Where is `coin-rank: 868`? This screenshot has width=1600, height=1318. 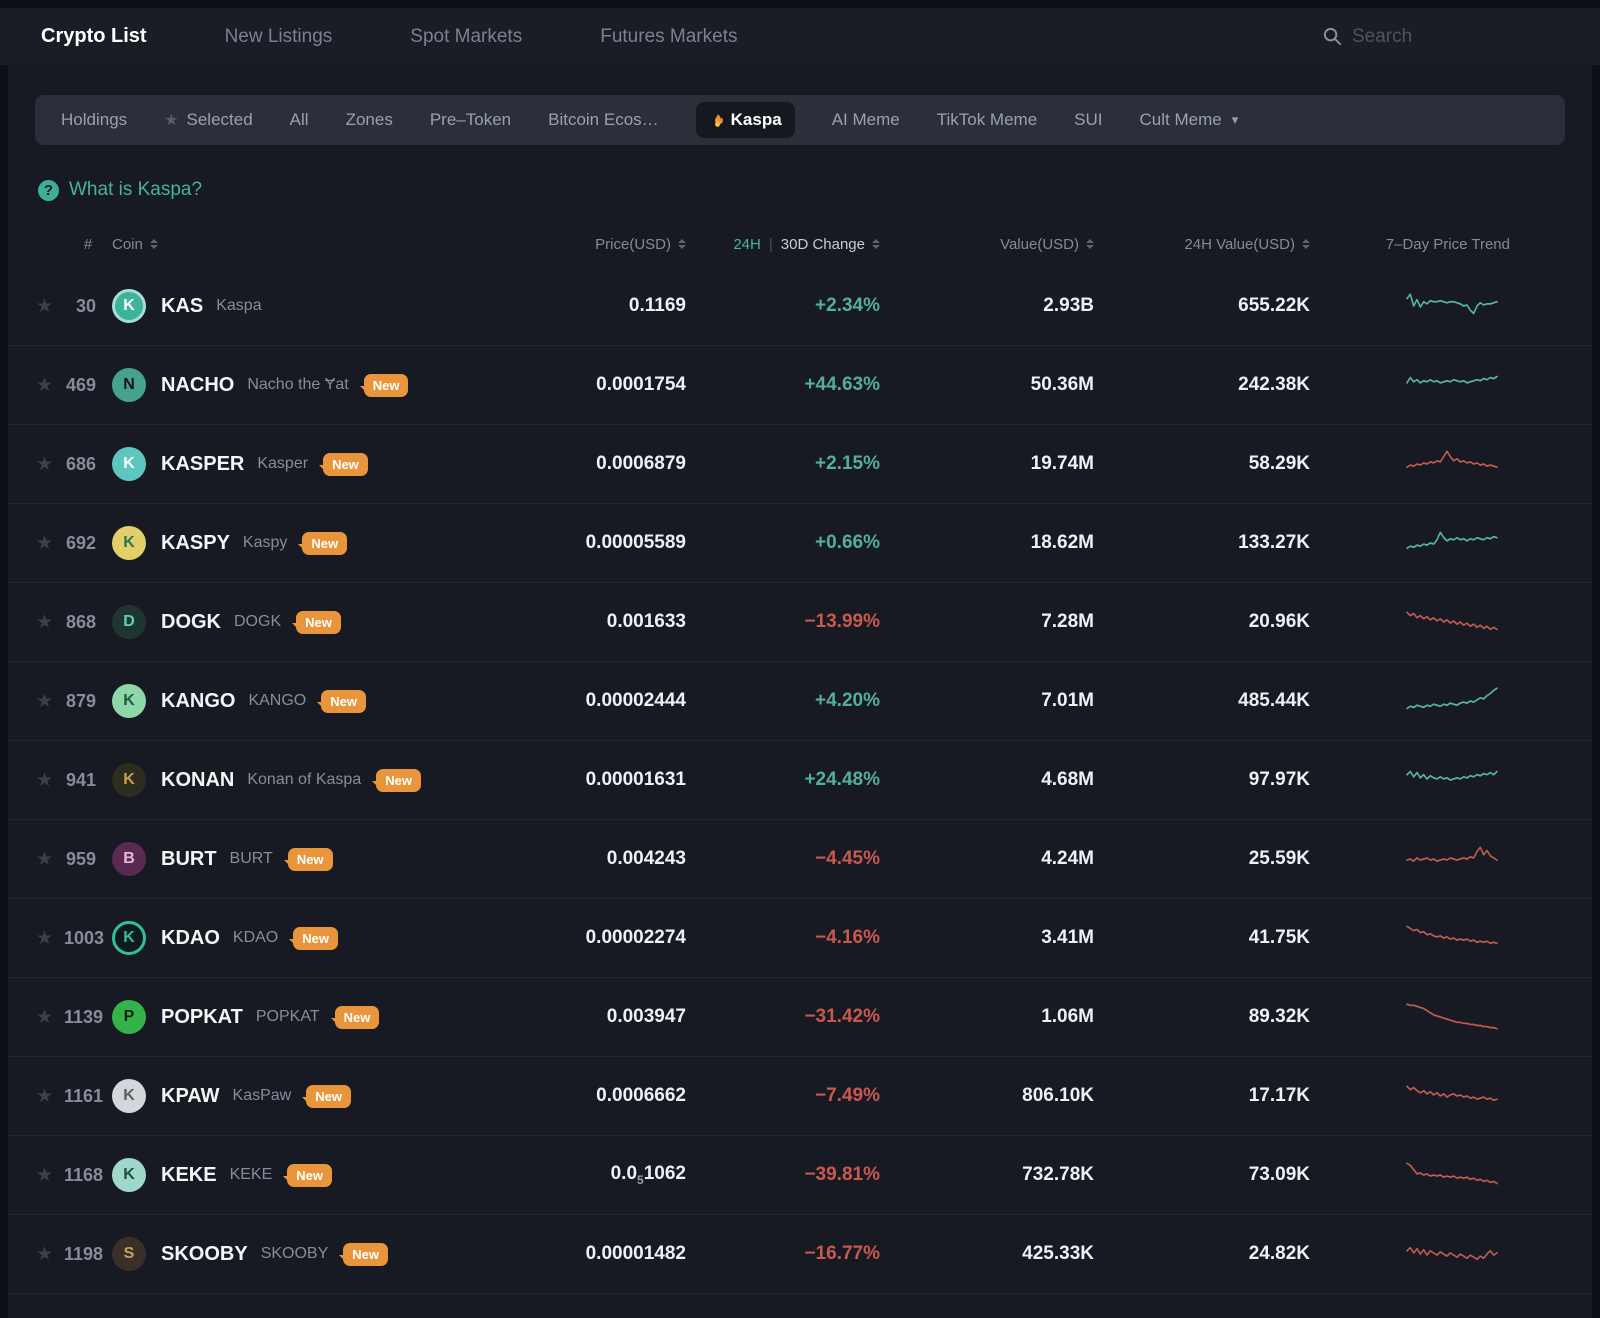
coin-rank: 868 is located at coordinates (80, 621).